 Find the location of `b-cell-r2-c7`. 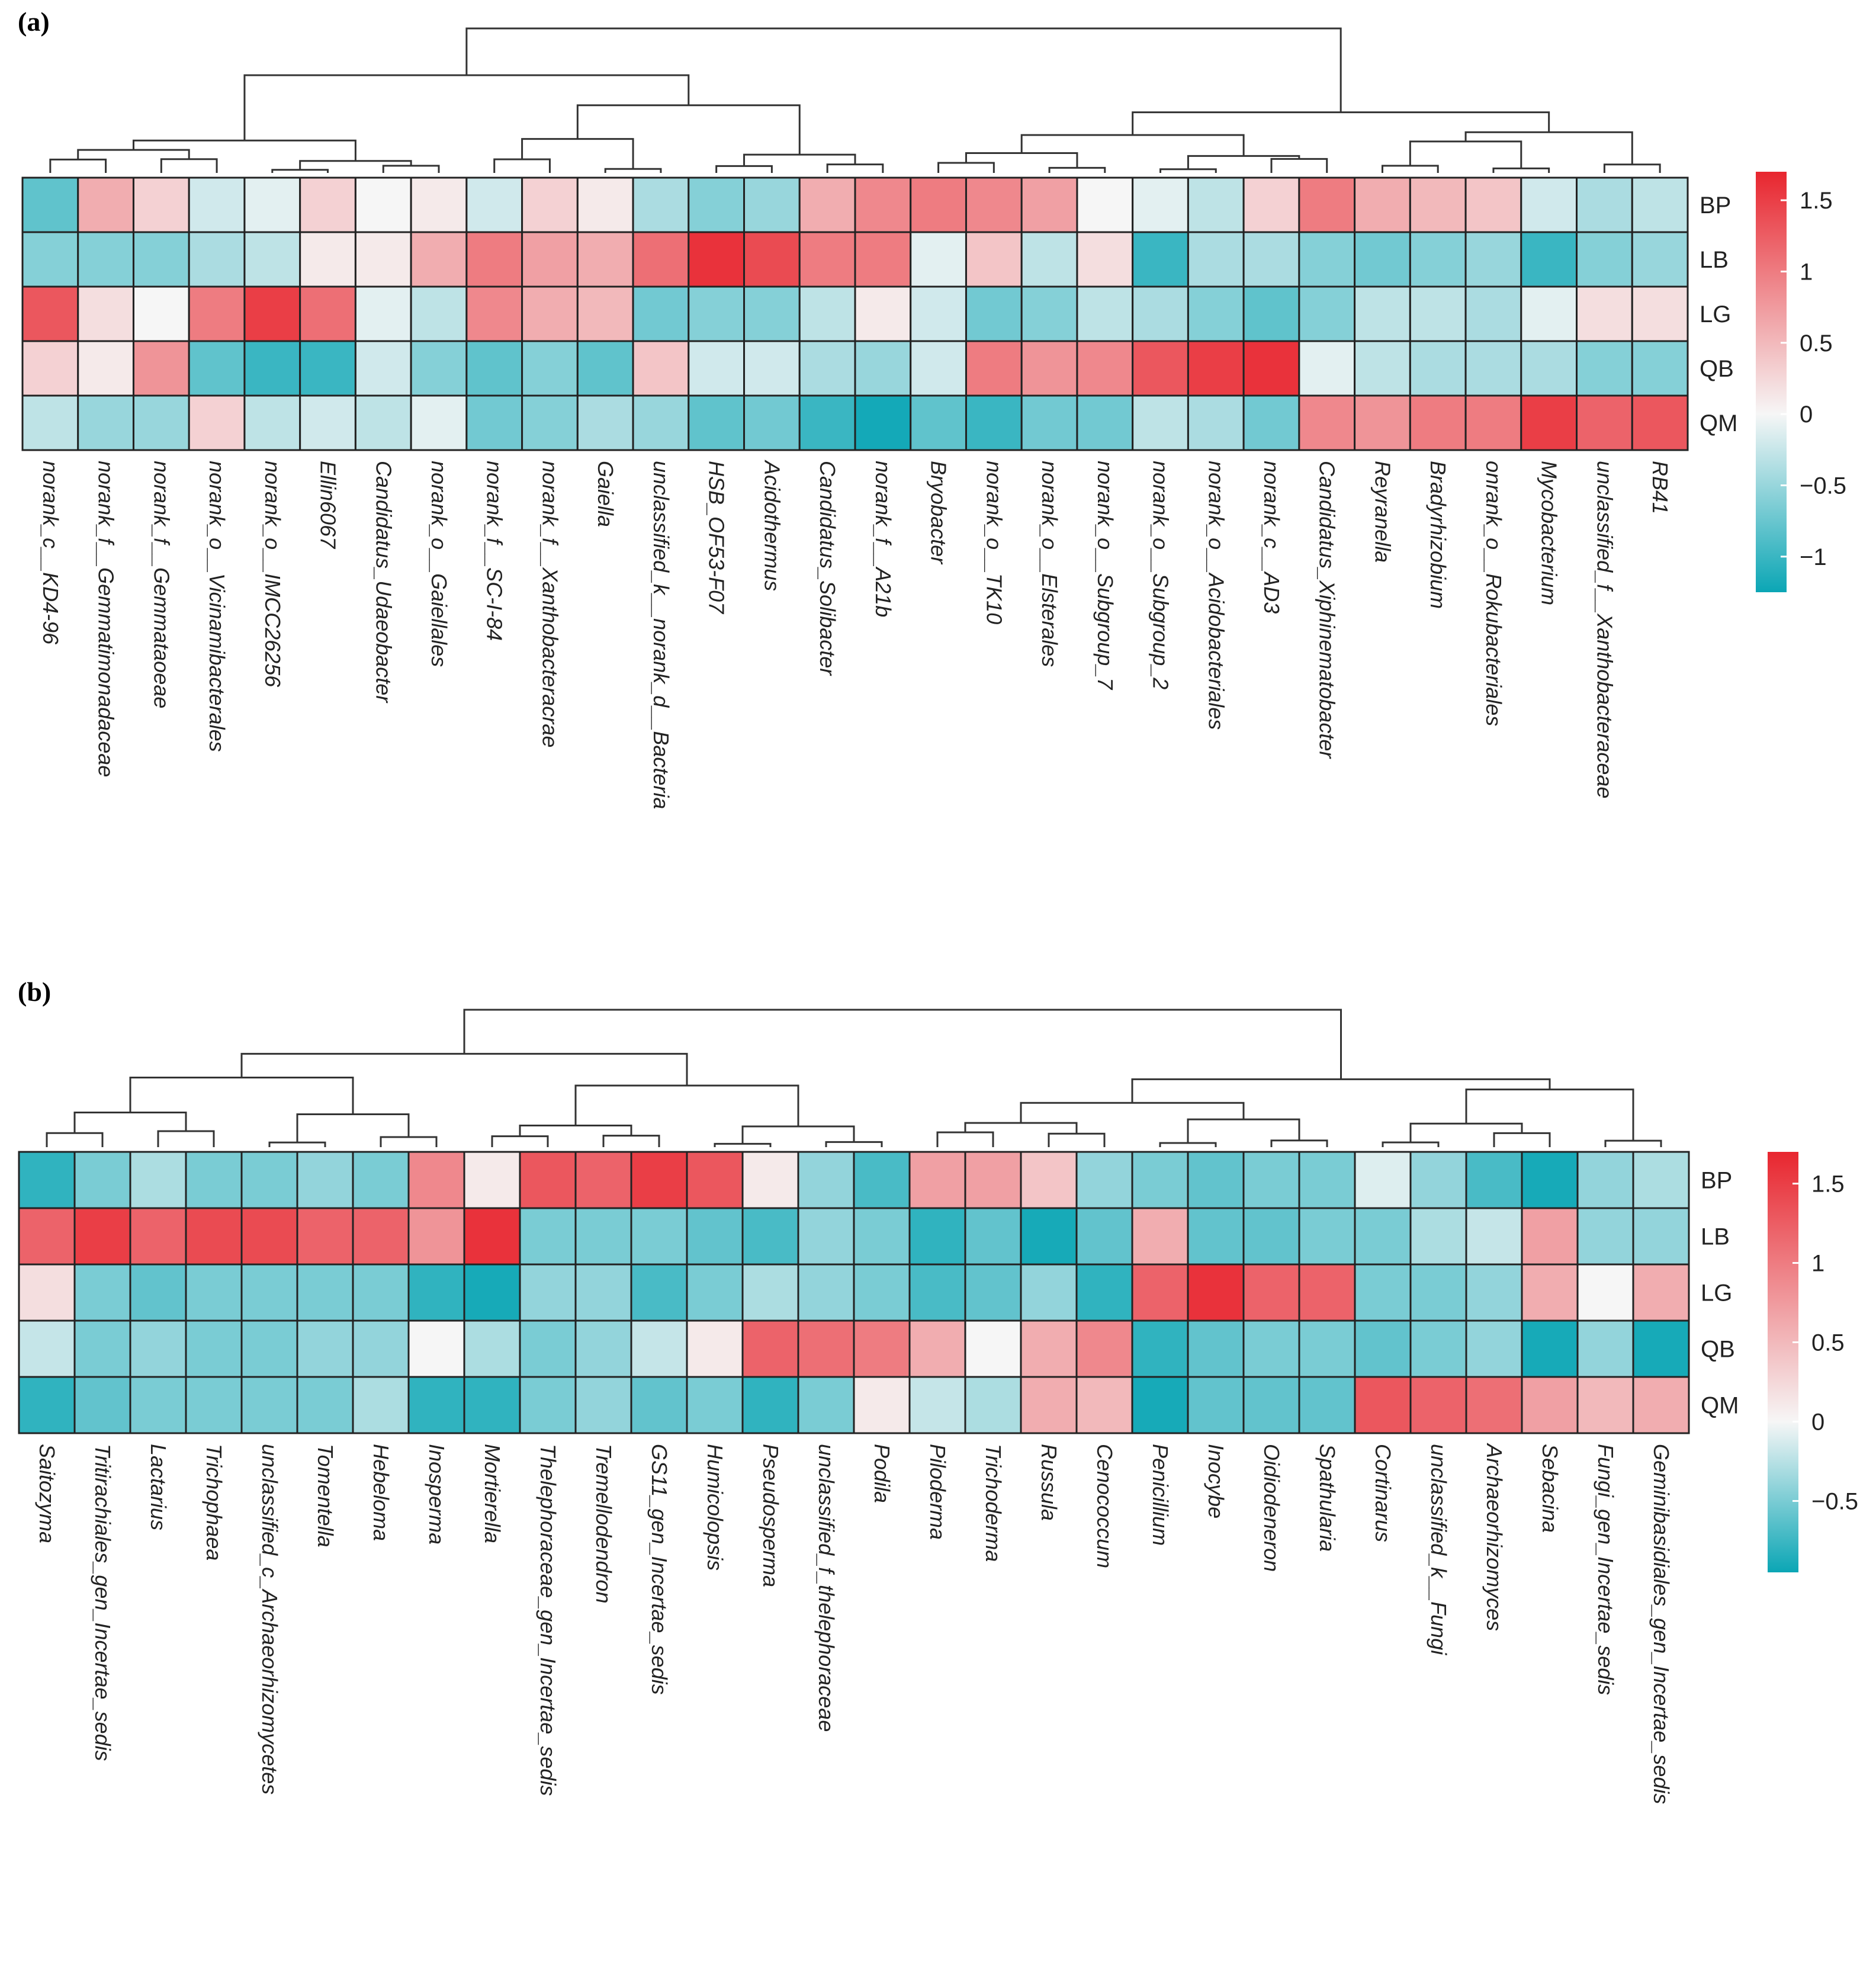

b-cell-r2-c7 is located at coordinates (436, 1292).